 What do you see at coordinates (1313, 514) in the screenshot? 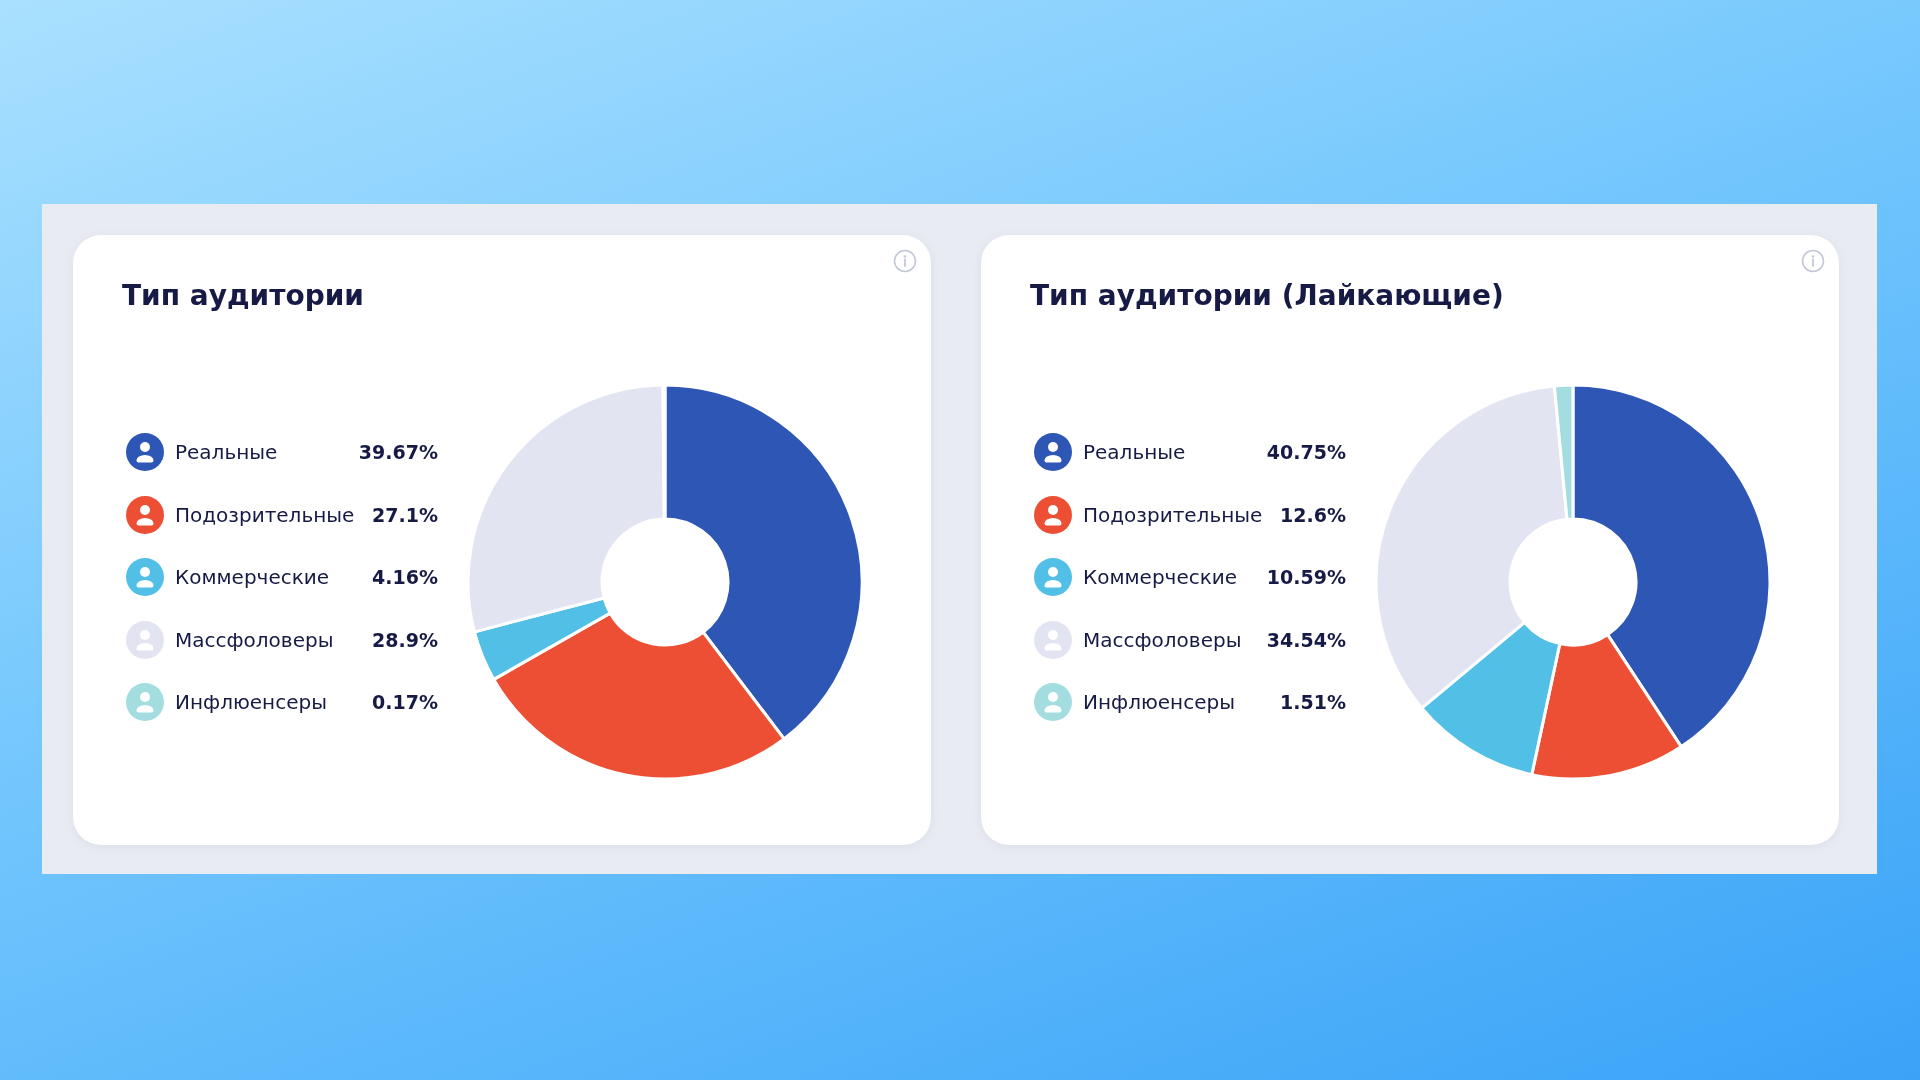
I see `data-label: 12.6%` at bounding box center [1313, 514].